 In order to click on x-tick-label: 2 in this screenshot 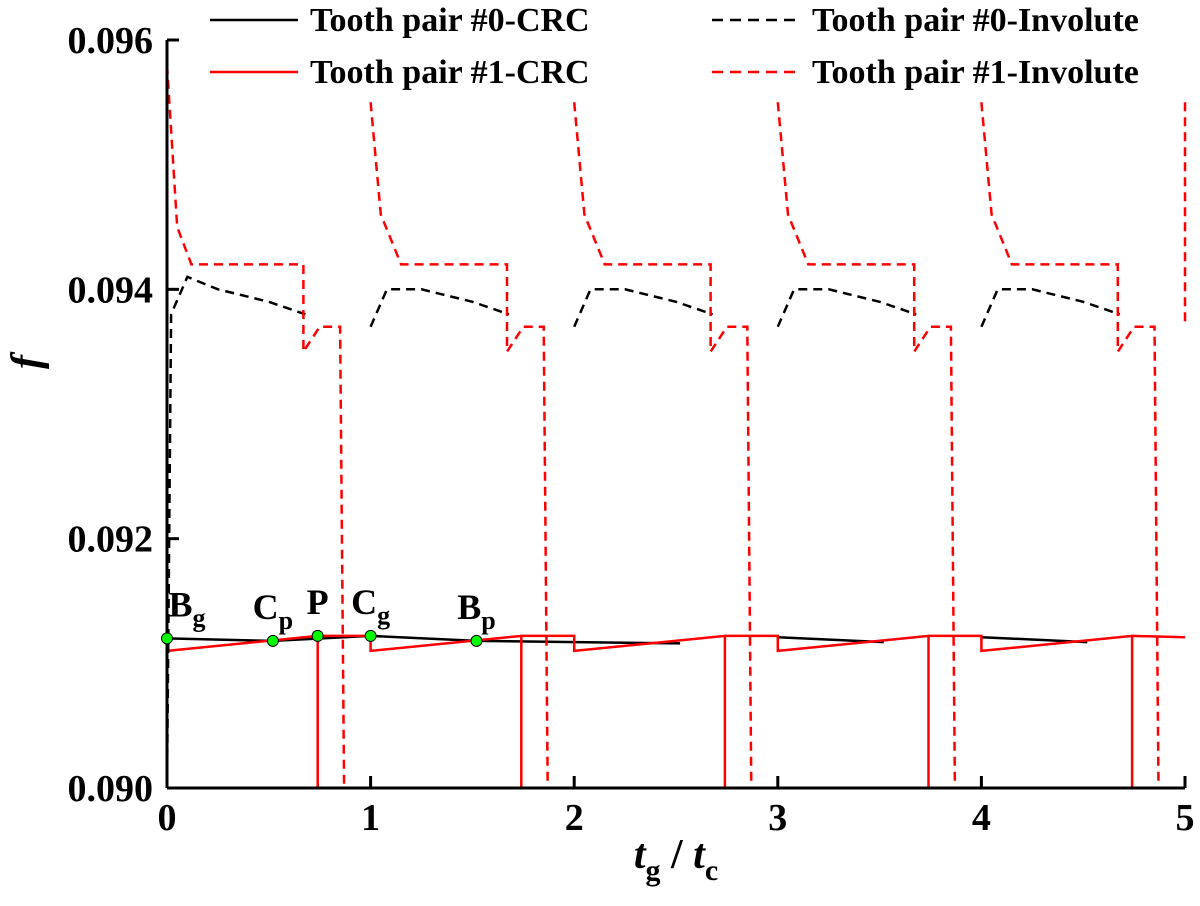, I will do `click(574, 818)`.